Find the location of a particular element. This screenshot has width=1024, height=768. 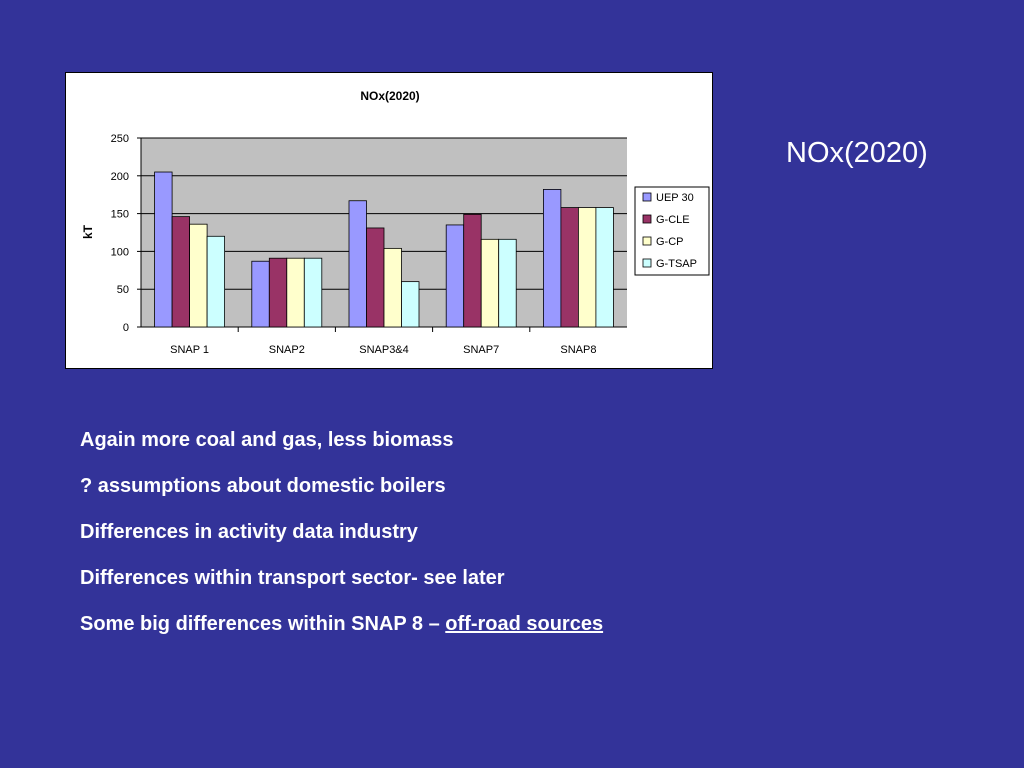

y-tick-label: 150 is located at coordinates (120, 215).